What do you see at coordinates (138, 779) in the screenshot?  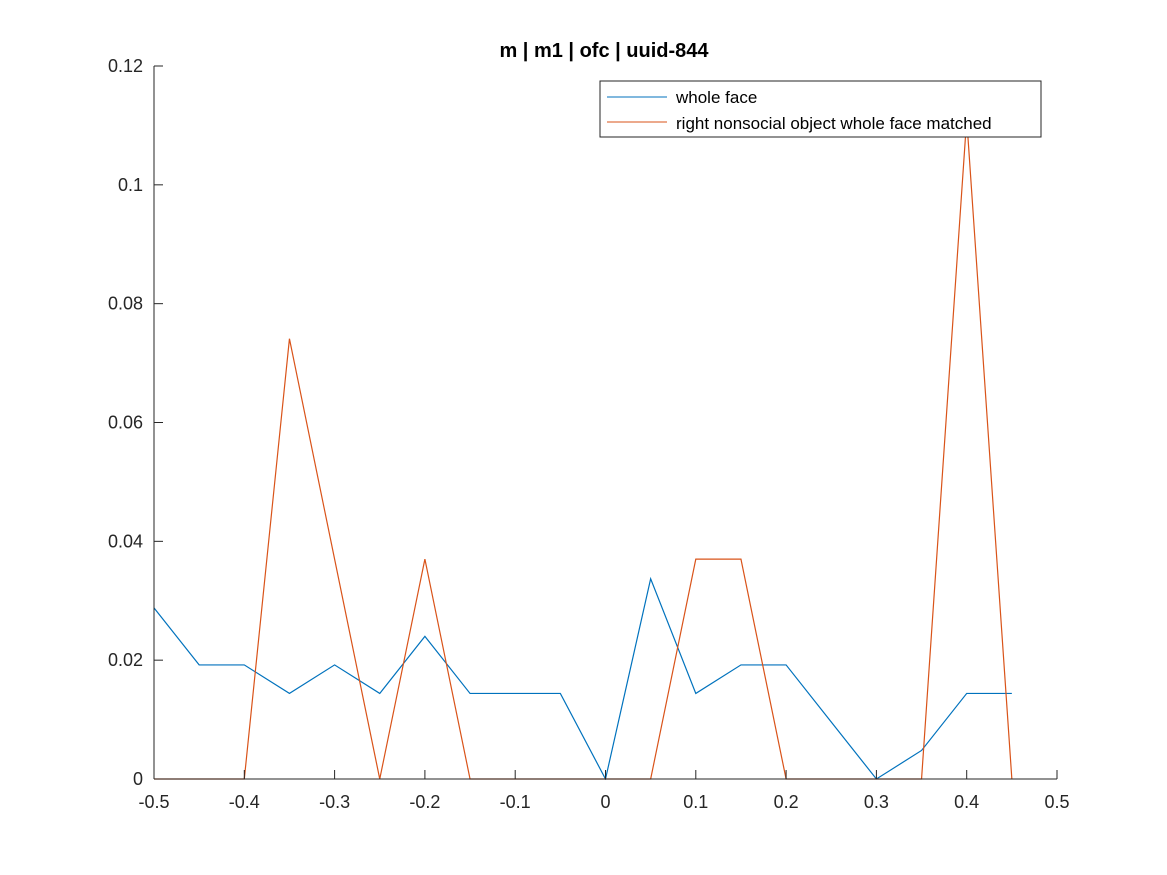 I see `y-tick-label: 0` at bounding box center [138, 779].